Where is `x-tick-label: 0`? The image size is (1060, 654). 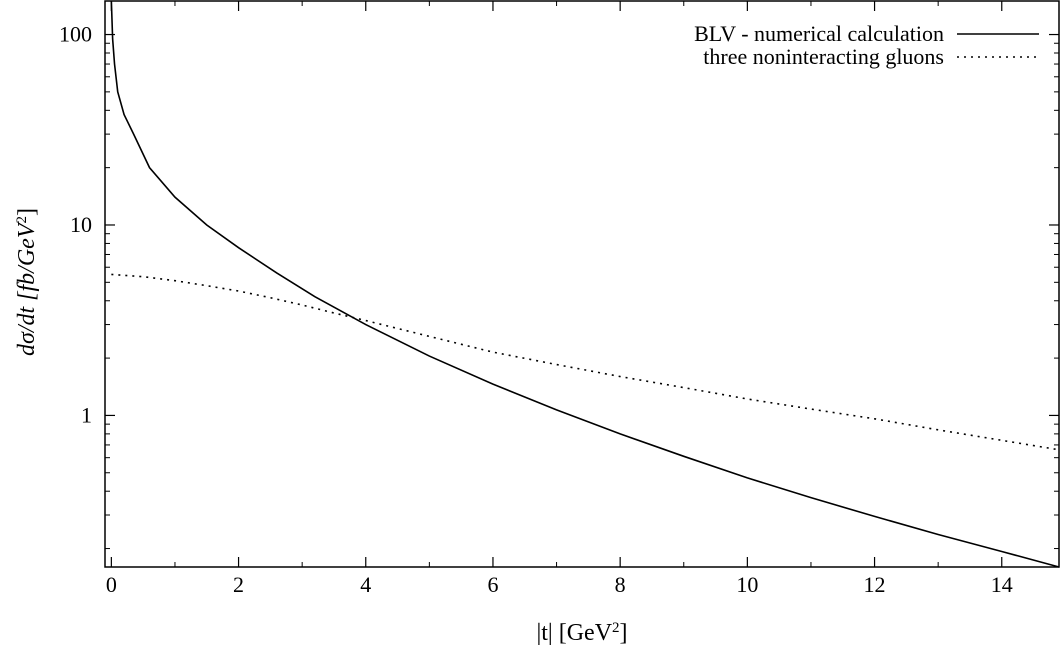
x-tick-label: 0 is located at coordinates (111, 584).